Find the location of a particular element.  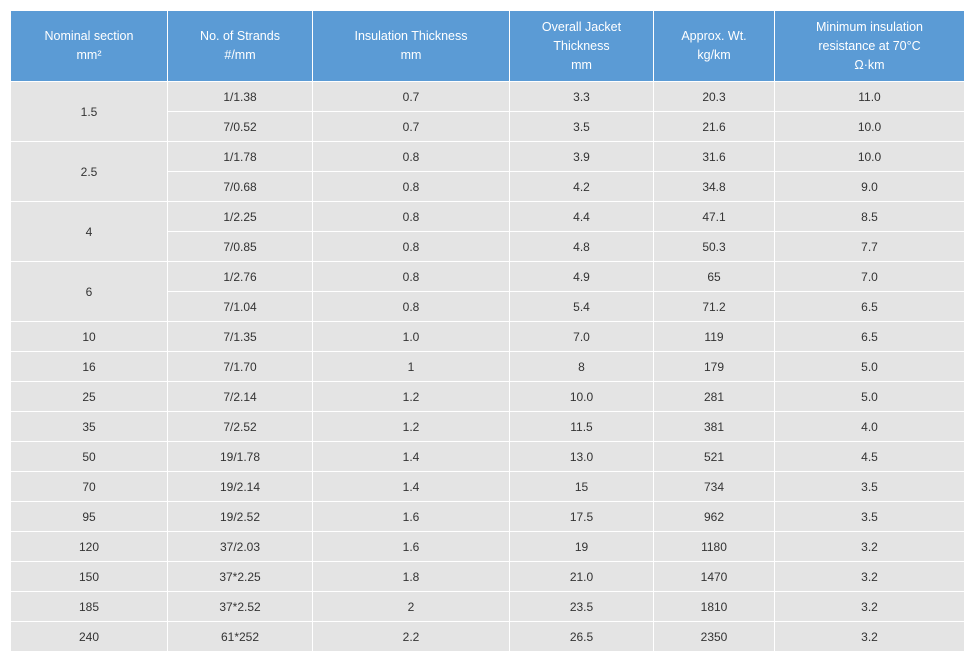

header-line: Thickness is located at coordinates (581, 45).